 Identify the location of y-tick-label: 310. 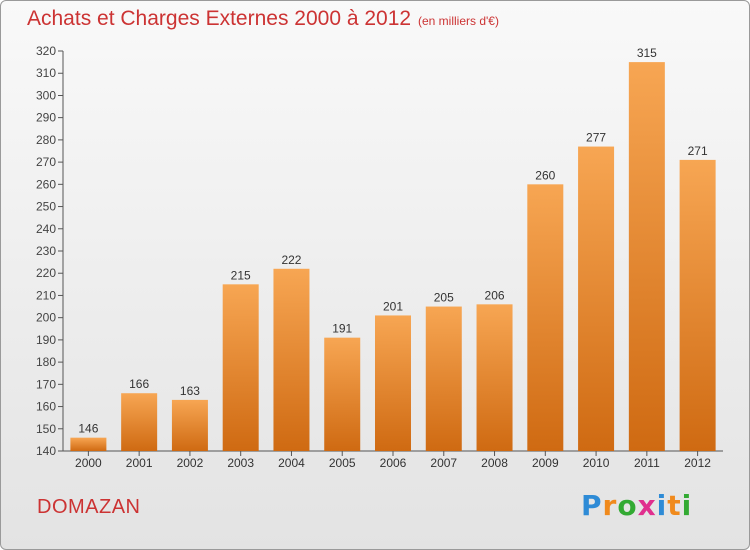
(46, 73).